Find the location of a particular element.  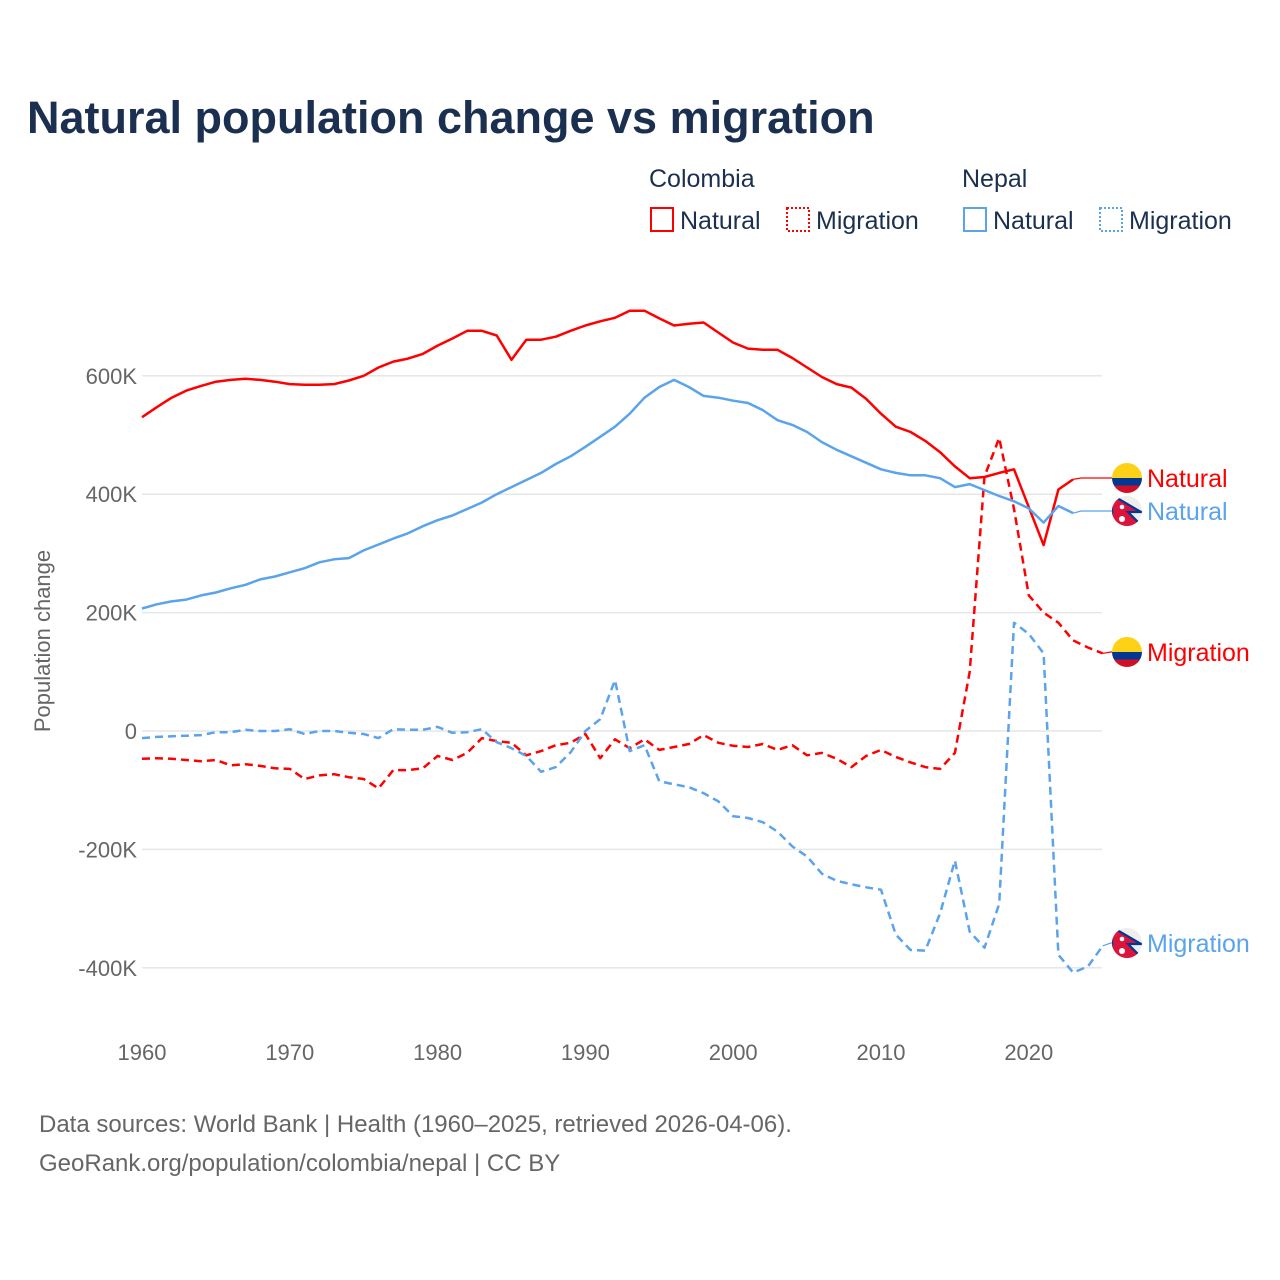

end-label-nepal-migration: Migration is located at coordinates (1198, 944).